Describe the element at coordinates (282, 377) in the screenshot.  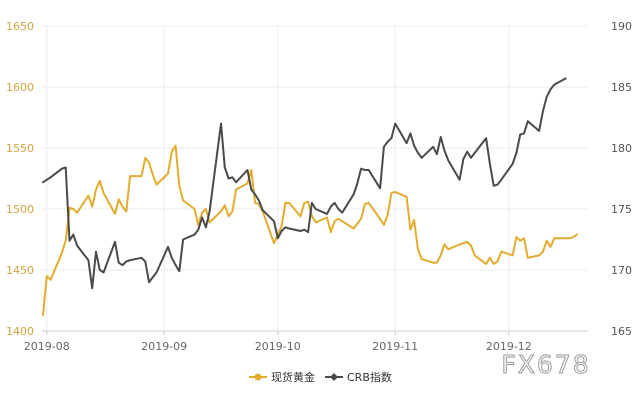
I see `legend-item-spot-gold: 现货黄金` at that location.